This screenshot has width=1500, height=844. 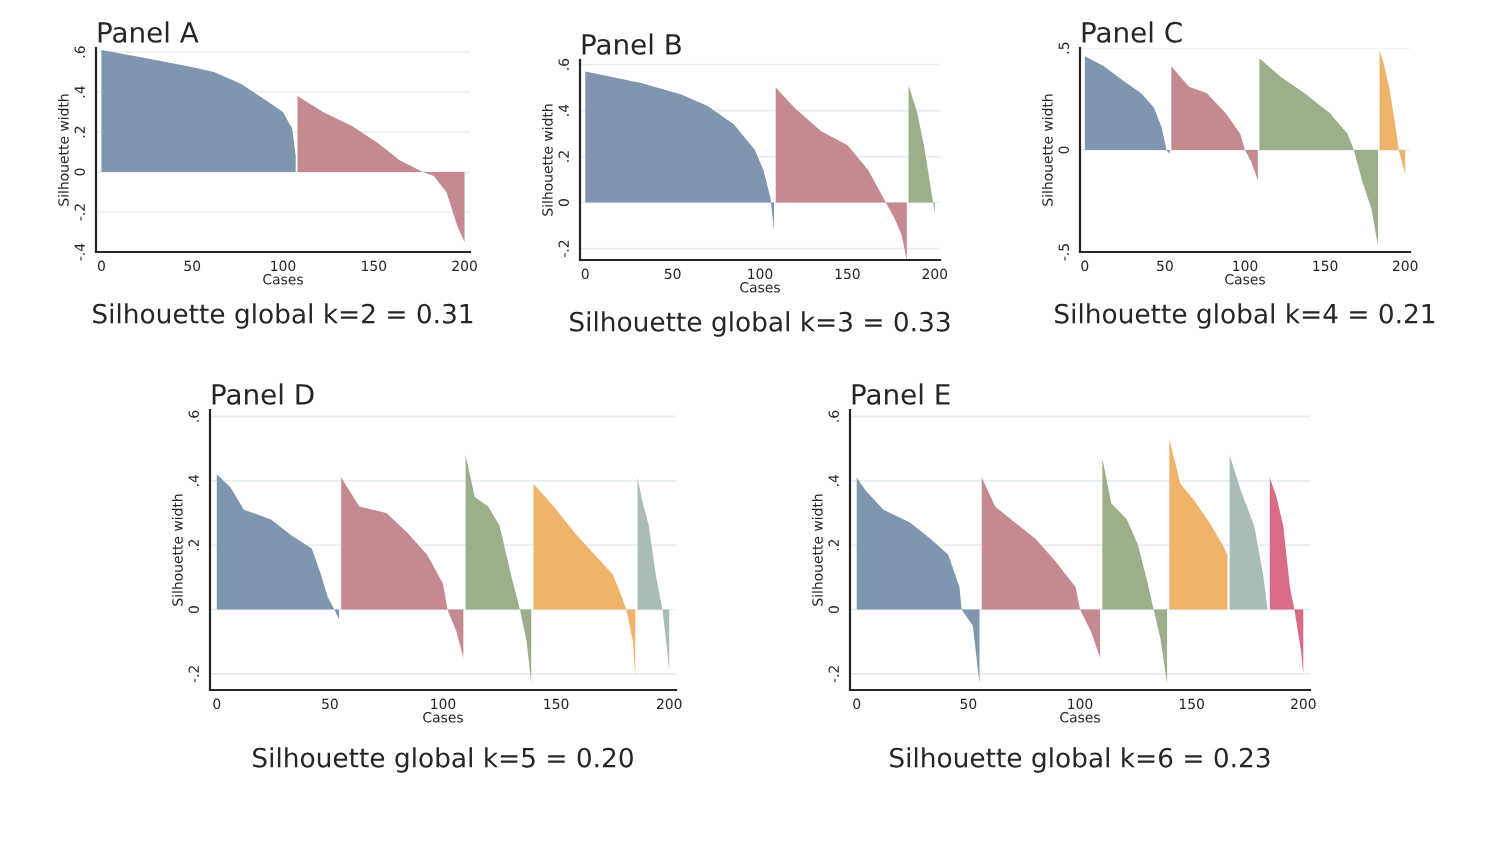 What do you see at coordinates (1080, 760) in the screenshot?
I see `text: Silhouette global k=6 = 0.23` at bounding box center [1080, 760].